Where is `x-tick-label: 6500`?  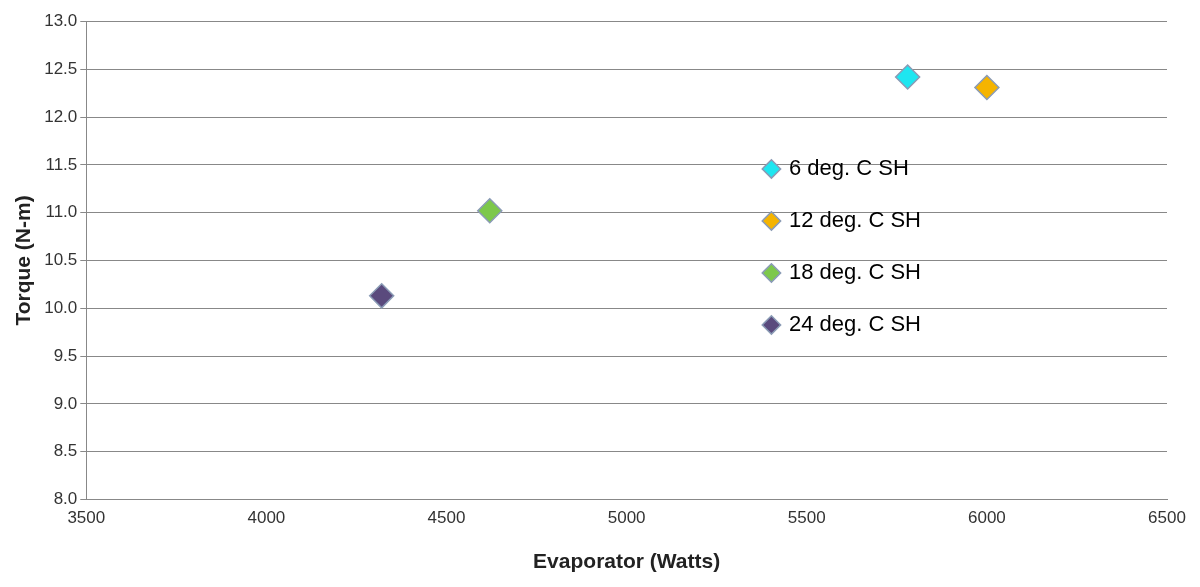
x-tick-label: 6500 is located at coordinates (1167, 518).